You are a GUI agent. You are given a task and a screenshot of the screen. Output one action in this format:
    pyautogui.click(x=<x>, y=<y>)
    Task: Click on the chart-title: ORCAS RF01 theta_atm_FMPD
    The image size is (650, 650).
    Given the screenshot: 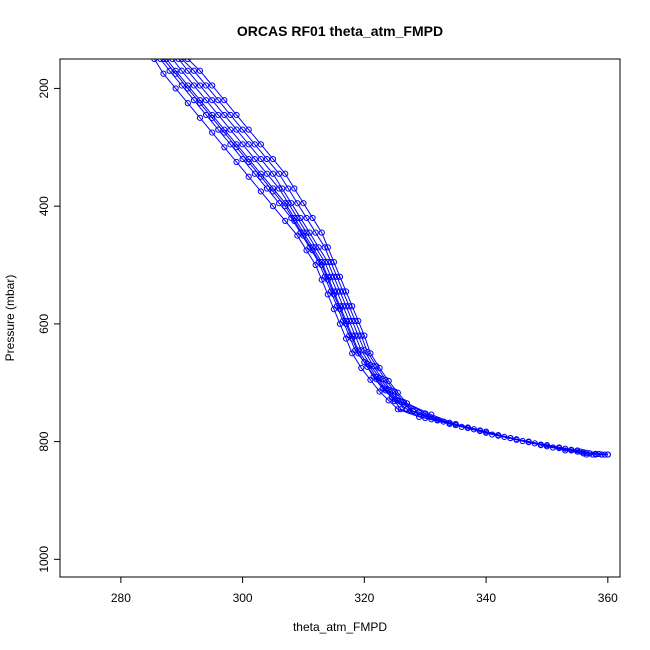 What is the action you would take?
    pyautogui.click(x=340, y=31)
    